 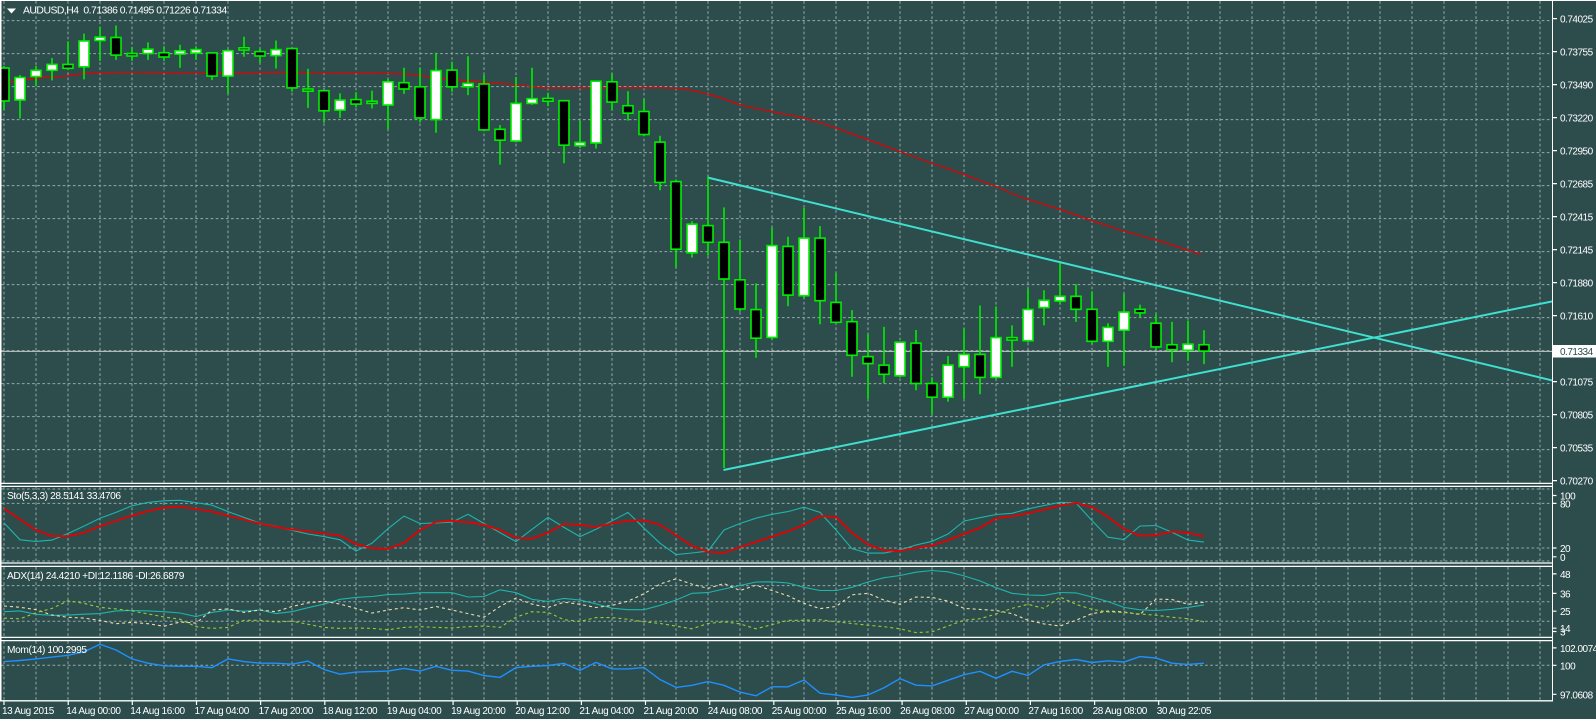 I want to click on svg-text:ADX(14) 24.4210 +DI:12.1186 -D: ADX(14) 24.4210 +DI:12.1186 -DI:26.6879, so click(x=96, y=576).